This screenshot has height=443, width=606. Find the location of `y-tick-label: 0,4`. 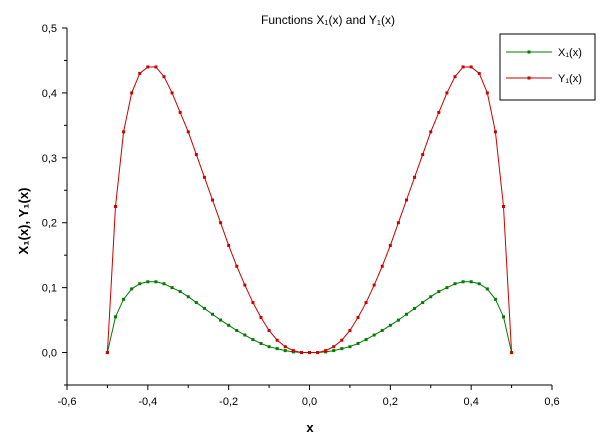

y-tick-label: 0,4 is located at coordinates (49, 94).